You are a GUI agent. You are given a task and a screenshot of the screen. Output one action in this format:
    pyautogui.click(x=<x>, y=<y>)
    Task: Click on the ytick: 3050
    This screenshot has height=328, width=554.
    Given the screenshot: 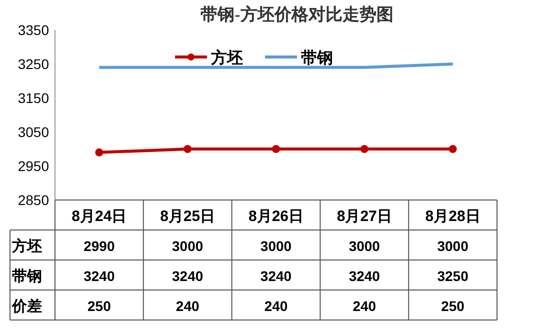 What is the action you would take?
    pyautogui.click(x=33, y=132)
    